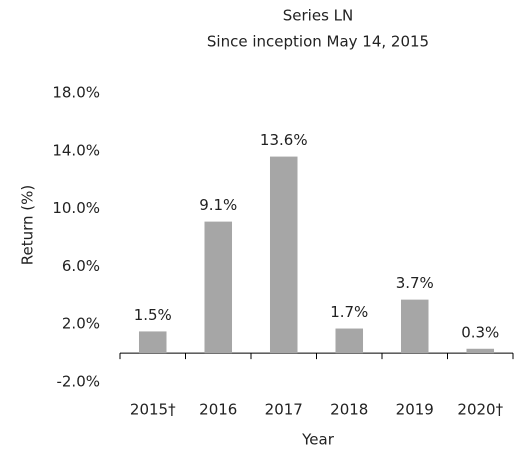  I want to click on data-label: 13.6%, so click(284, 140).